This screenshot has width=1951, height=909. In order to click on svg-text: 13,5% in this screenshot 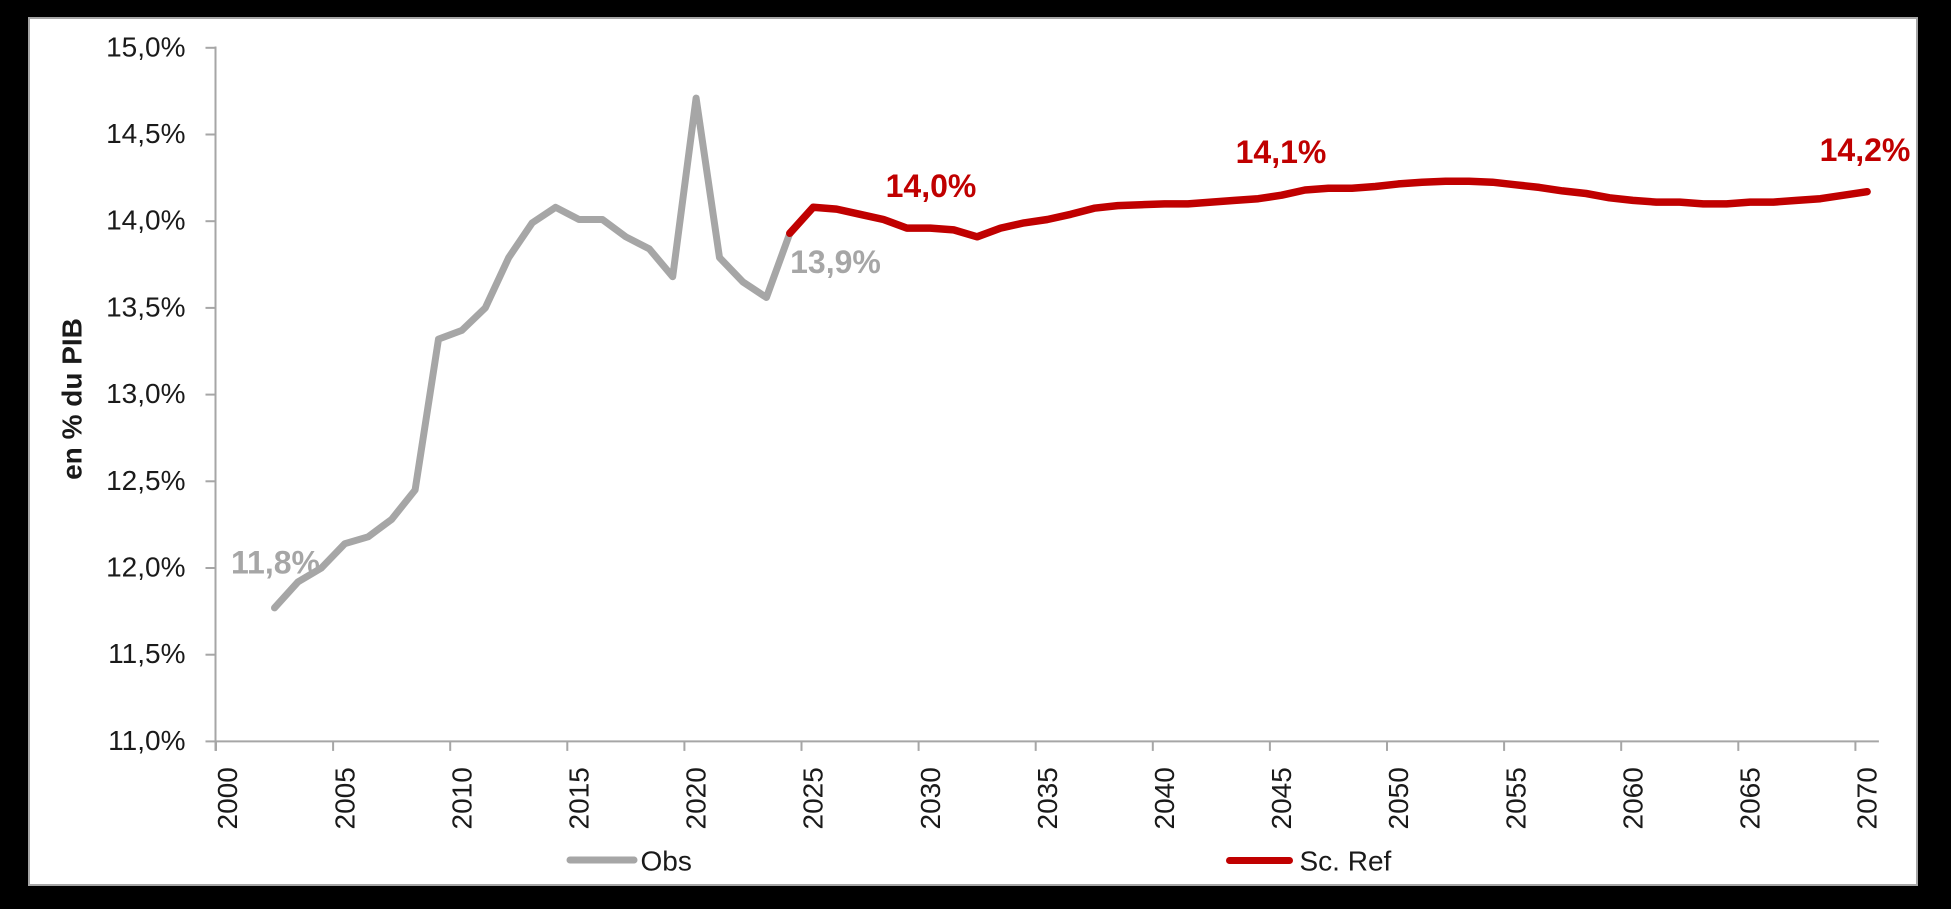, I will do `click(145, 306)`.